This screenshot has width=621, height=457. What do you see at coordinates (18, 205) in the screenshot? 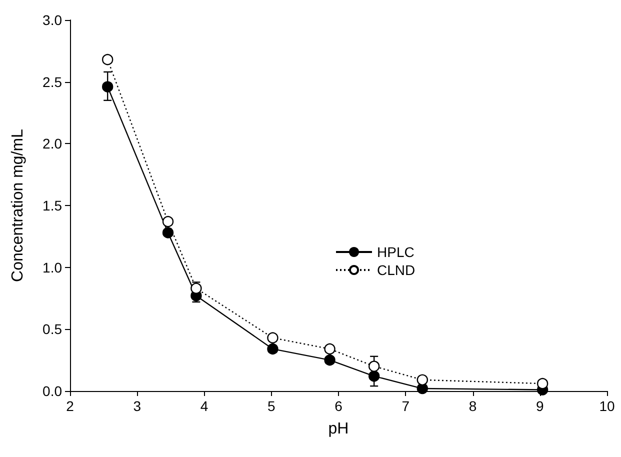
I see `y-axis-title: Concentration mg/mL` at bounding box center [18, 205].